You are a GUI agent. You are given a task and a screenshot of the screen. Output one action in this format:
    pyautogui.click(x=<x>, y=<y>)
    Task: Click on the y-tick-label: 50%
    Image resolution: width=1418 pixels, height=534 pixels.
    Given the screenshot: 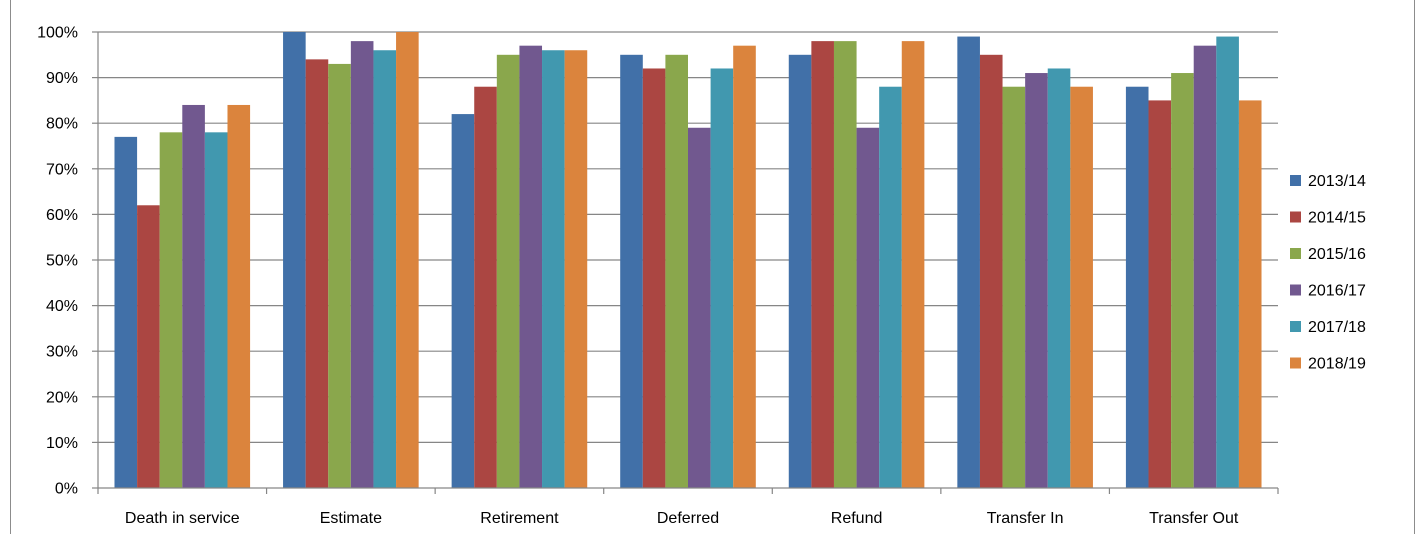 What is the action you would take?
    pyautogui.click(x=62, y=261)
    